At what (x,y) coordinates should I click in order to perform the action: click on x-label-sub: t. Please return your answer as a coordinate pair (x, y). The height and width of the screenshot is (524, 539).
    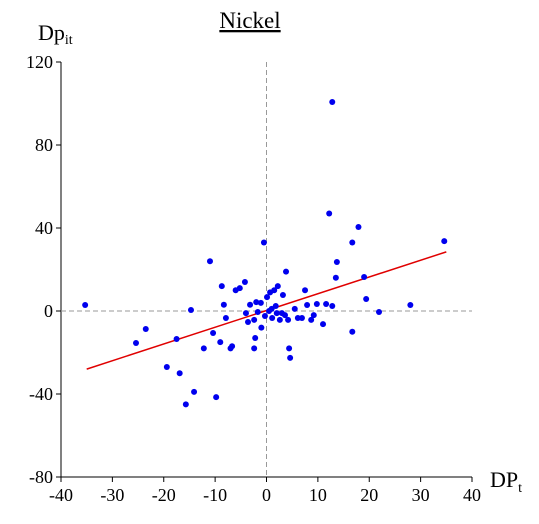
    Looking at the image, I should click on (520, 488).